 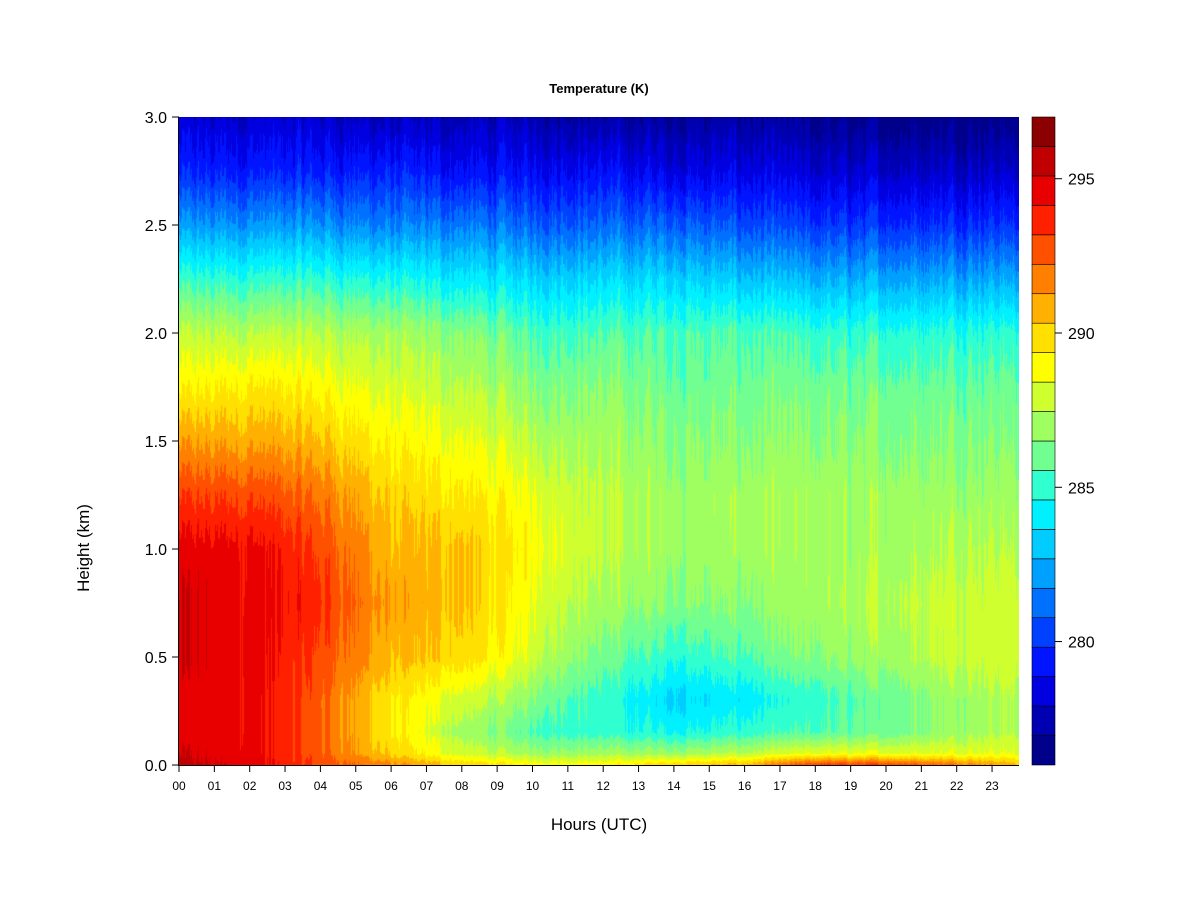 I want to click on x-tick-label: 00, so click(x=179, y=786).